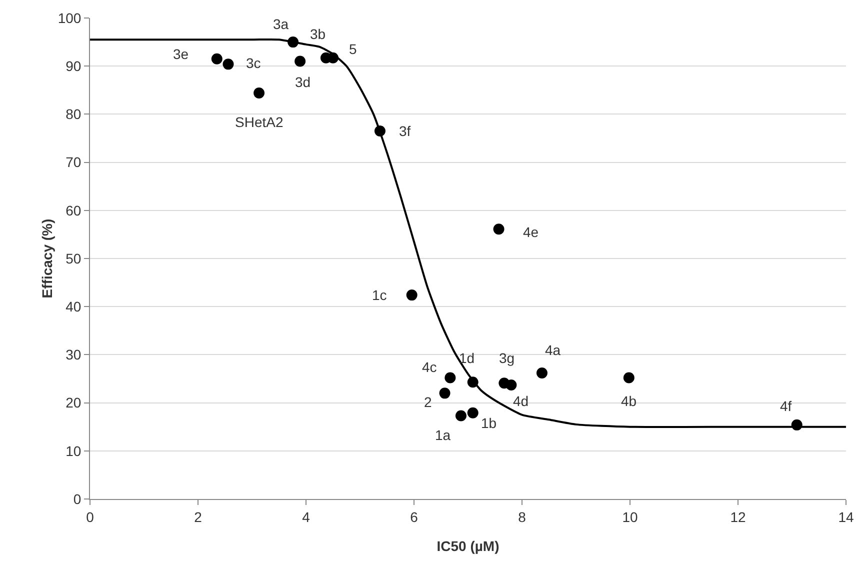 This screenshot has height=573, width=858. Describe the element at coordinates (74, 210) in the screenshot. I see `y-tick-label: 60` at that location.